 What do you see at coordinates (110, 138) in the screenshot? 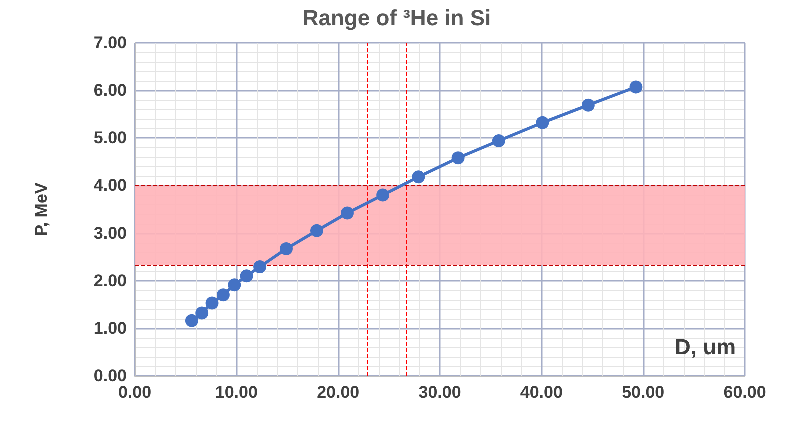
I see `y-tick-label: 5.00` at bounding box center [110, 138].